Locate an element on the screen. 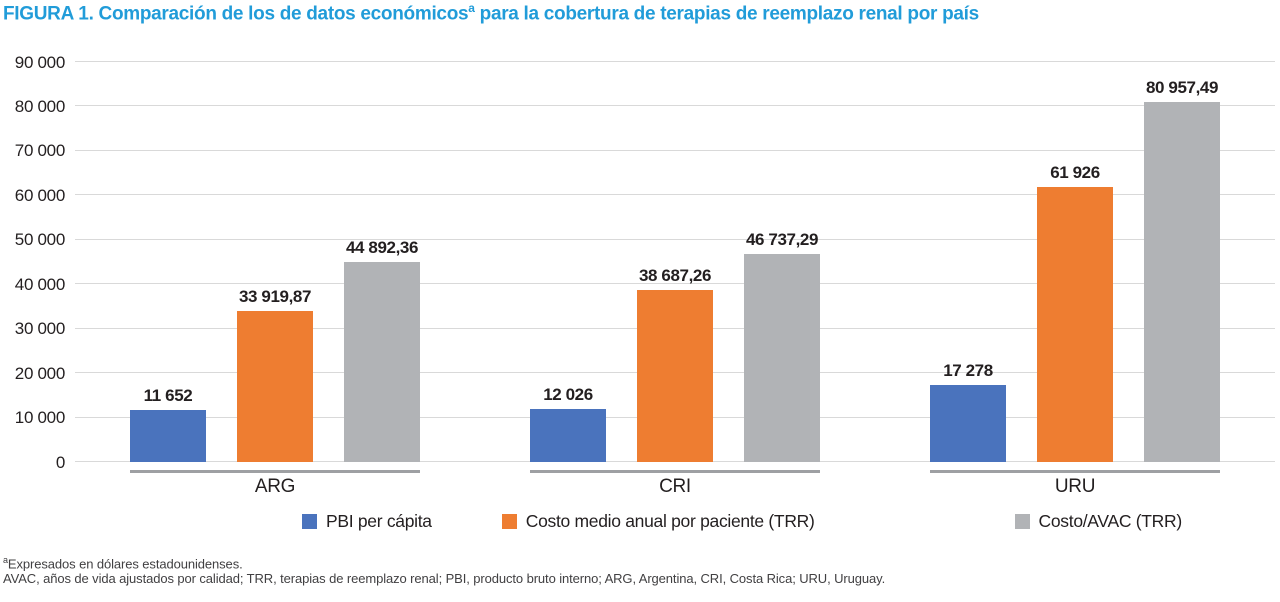 Image resolution: width=1280 pixels, height=602 pixels. bar-uru-series-0: 17 278 is located at coordinates (968, 411).